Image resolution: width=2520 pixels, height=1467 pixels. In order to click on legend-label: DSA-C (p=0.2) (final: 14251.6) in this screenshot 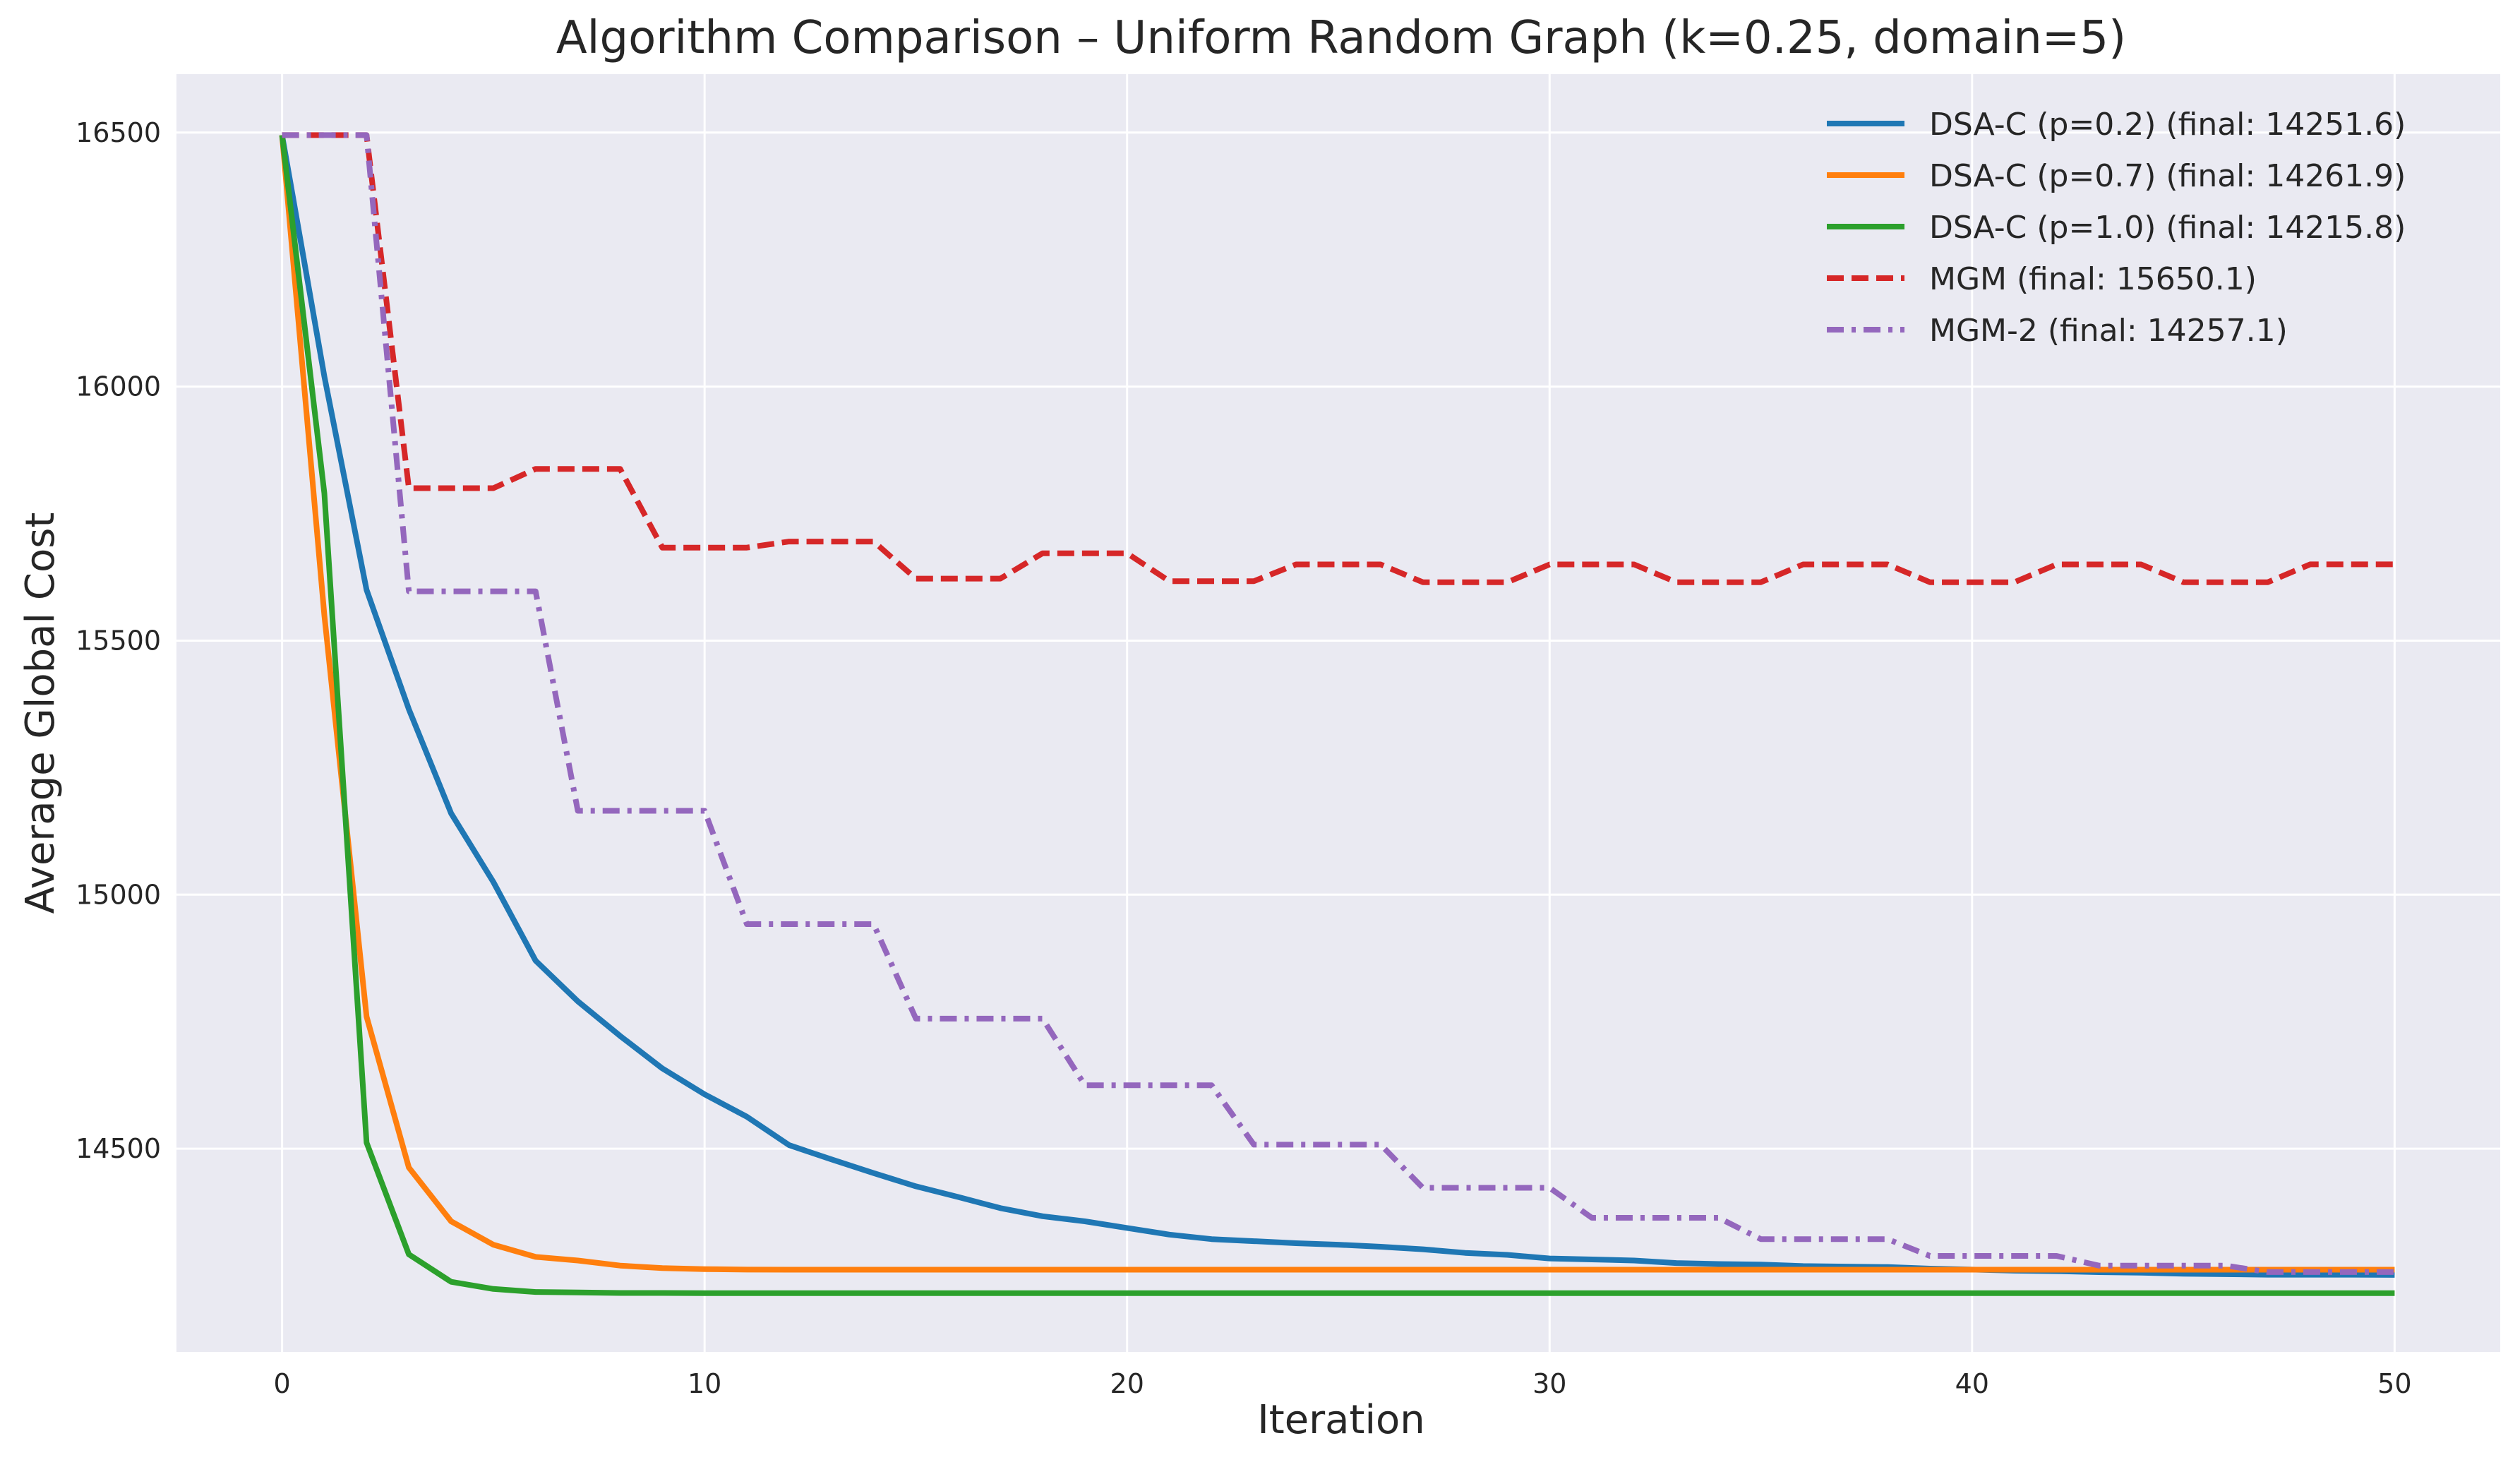, I will do `click(2167, 125)`.